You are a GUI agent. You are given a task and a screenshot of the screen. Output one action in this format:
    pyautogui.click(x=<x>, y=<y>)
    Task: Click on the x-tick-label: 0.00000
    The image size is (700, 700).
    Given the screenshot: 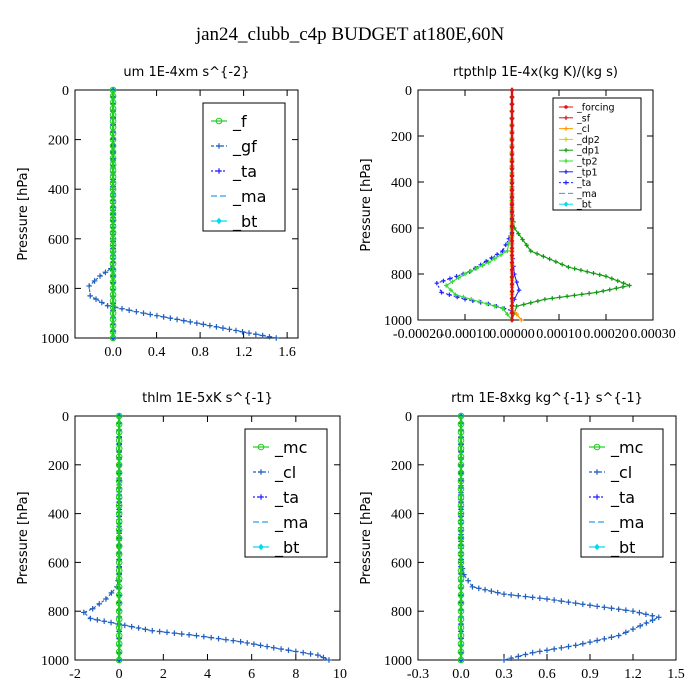 What is the action you would take?
    pyautogui.click(x=512, y=334)
    